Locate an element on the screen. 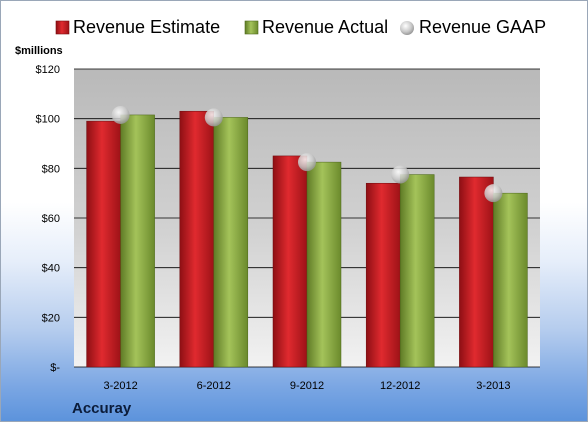 Image resolution: width=588 pixels, height=422 pixels. x-tick-label: 6-2012 is located at coordinates (214, 386).